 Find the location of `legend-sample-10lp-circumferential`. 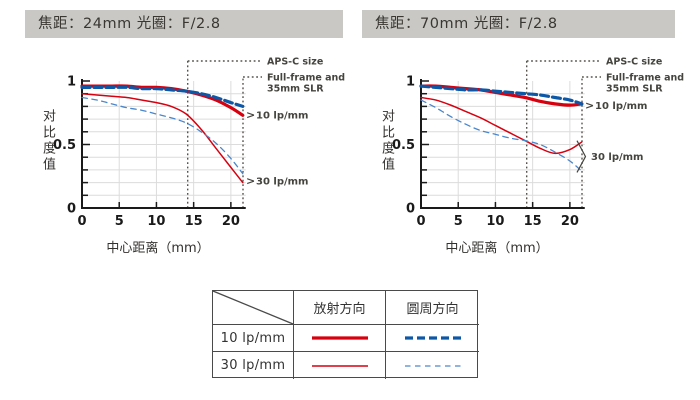

legend-sample-10lp-circumferential is located at coordinates (432, 338).